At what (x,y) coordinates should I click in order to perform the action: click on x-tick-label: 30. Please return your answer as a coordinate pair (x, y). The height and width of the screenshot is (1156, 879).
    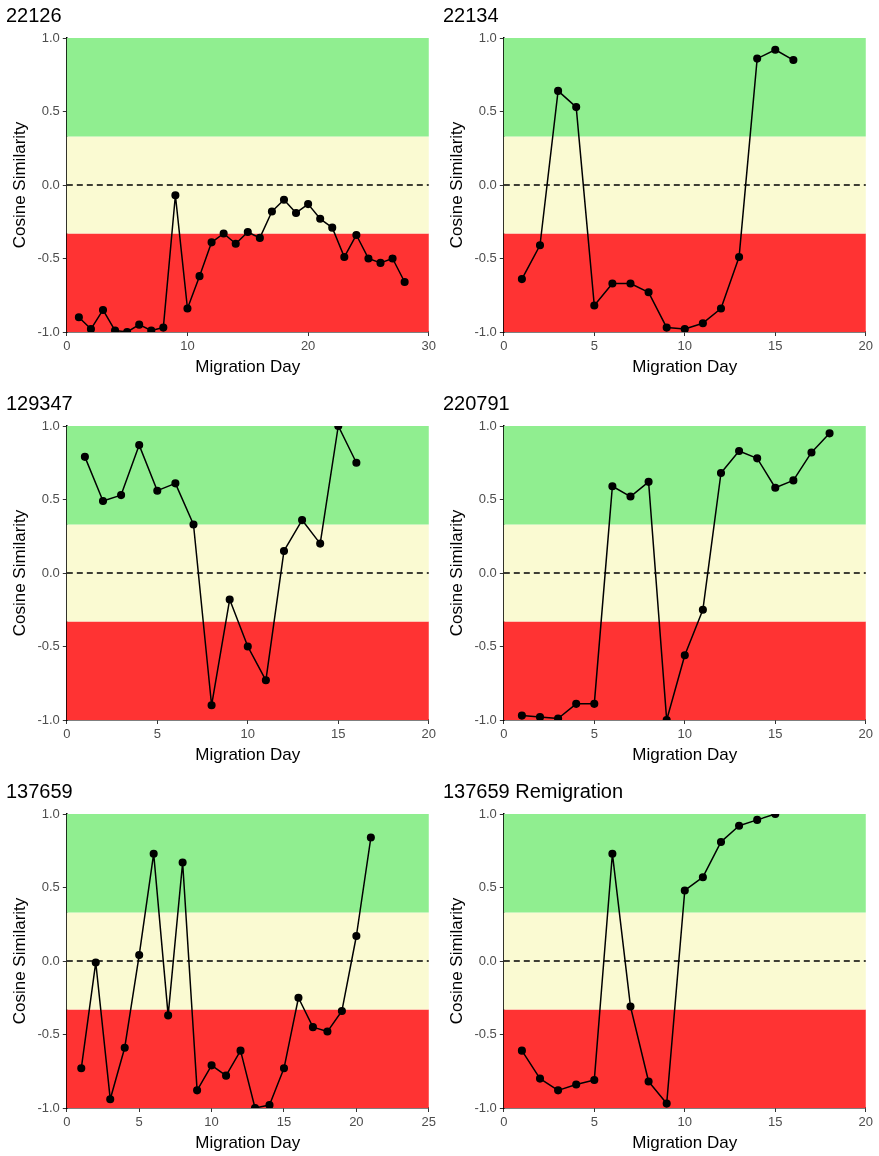
    Looking at the image, I should click on (428, 346).